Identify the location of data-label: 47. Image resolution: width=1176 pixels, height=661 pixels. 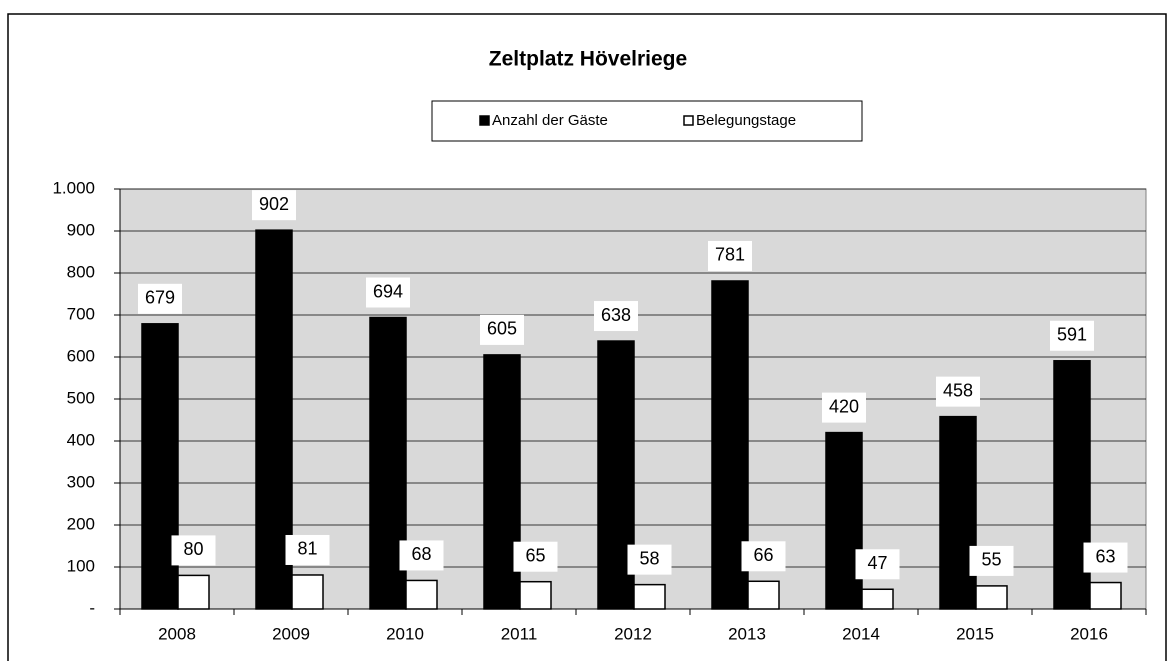
(877, 563).